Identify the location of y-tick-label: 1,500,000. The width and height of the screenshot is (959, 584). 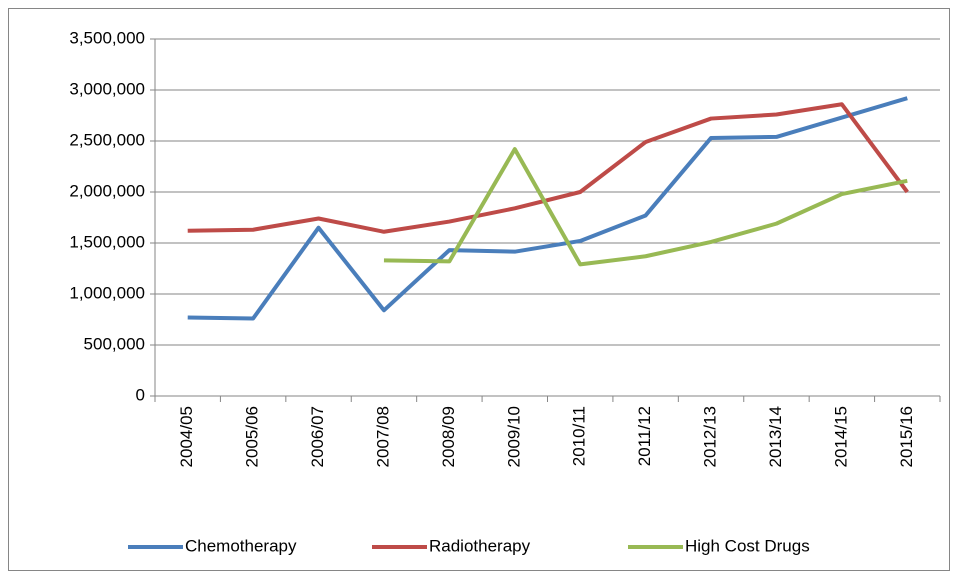
(107, 241).